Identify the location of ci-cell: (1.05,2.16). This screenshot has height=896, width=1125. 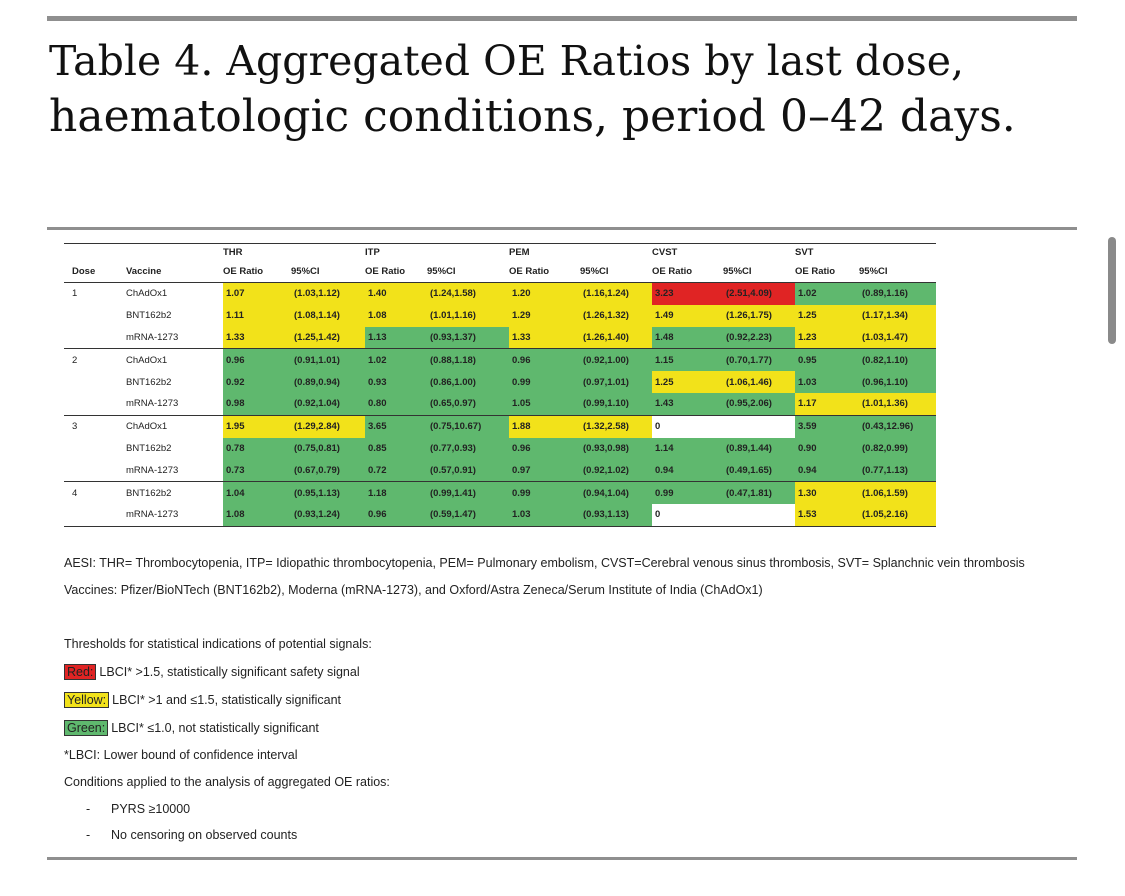
(897, 515).